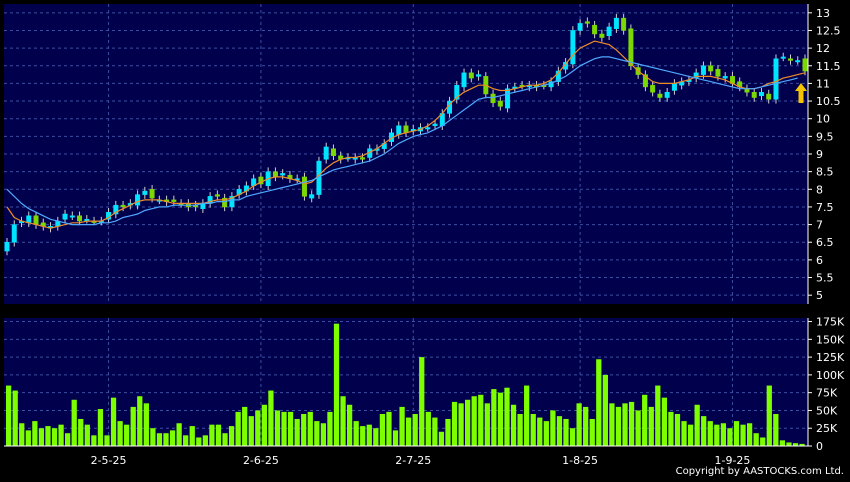 The width and height of the screenshot is (850, 482). Describe the element at coordinates (413, 460) in the screenshot. I see `date-tick-label: 2-7-25` at that location.